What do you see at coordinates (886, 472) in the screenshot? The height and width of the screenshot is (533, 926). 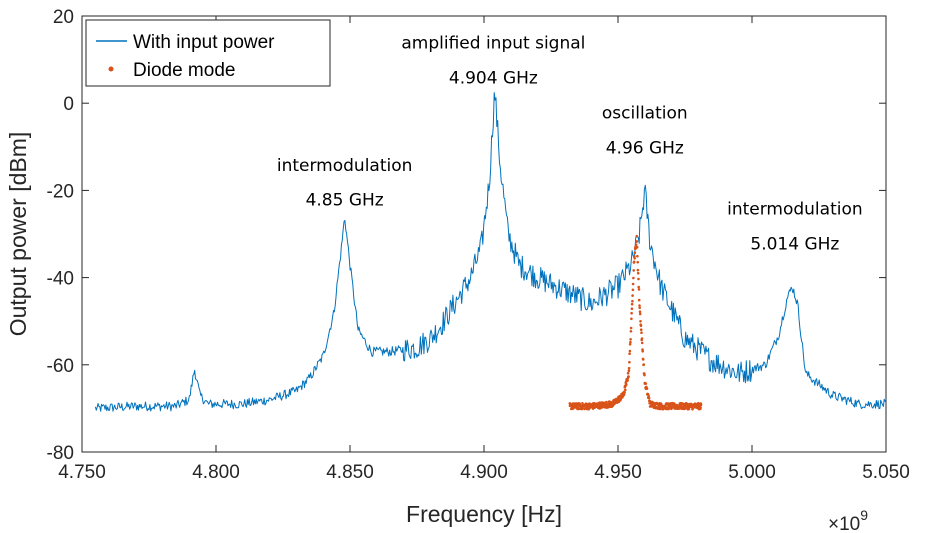 I see `x-tick-label: 5.050` at bounding box center [886, 472].